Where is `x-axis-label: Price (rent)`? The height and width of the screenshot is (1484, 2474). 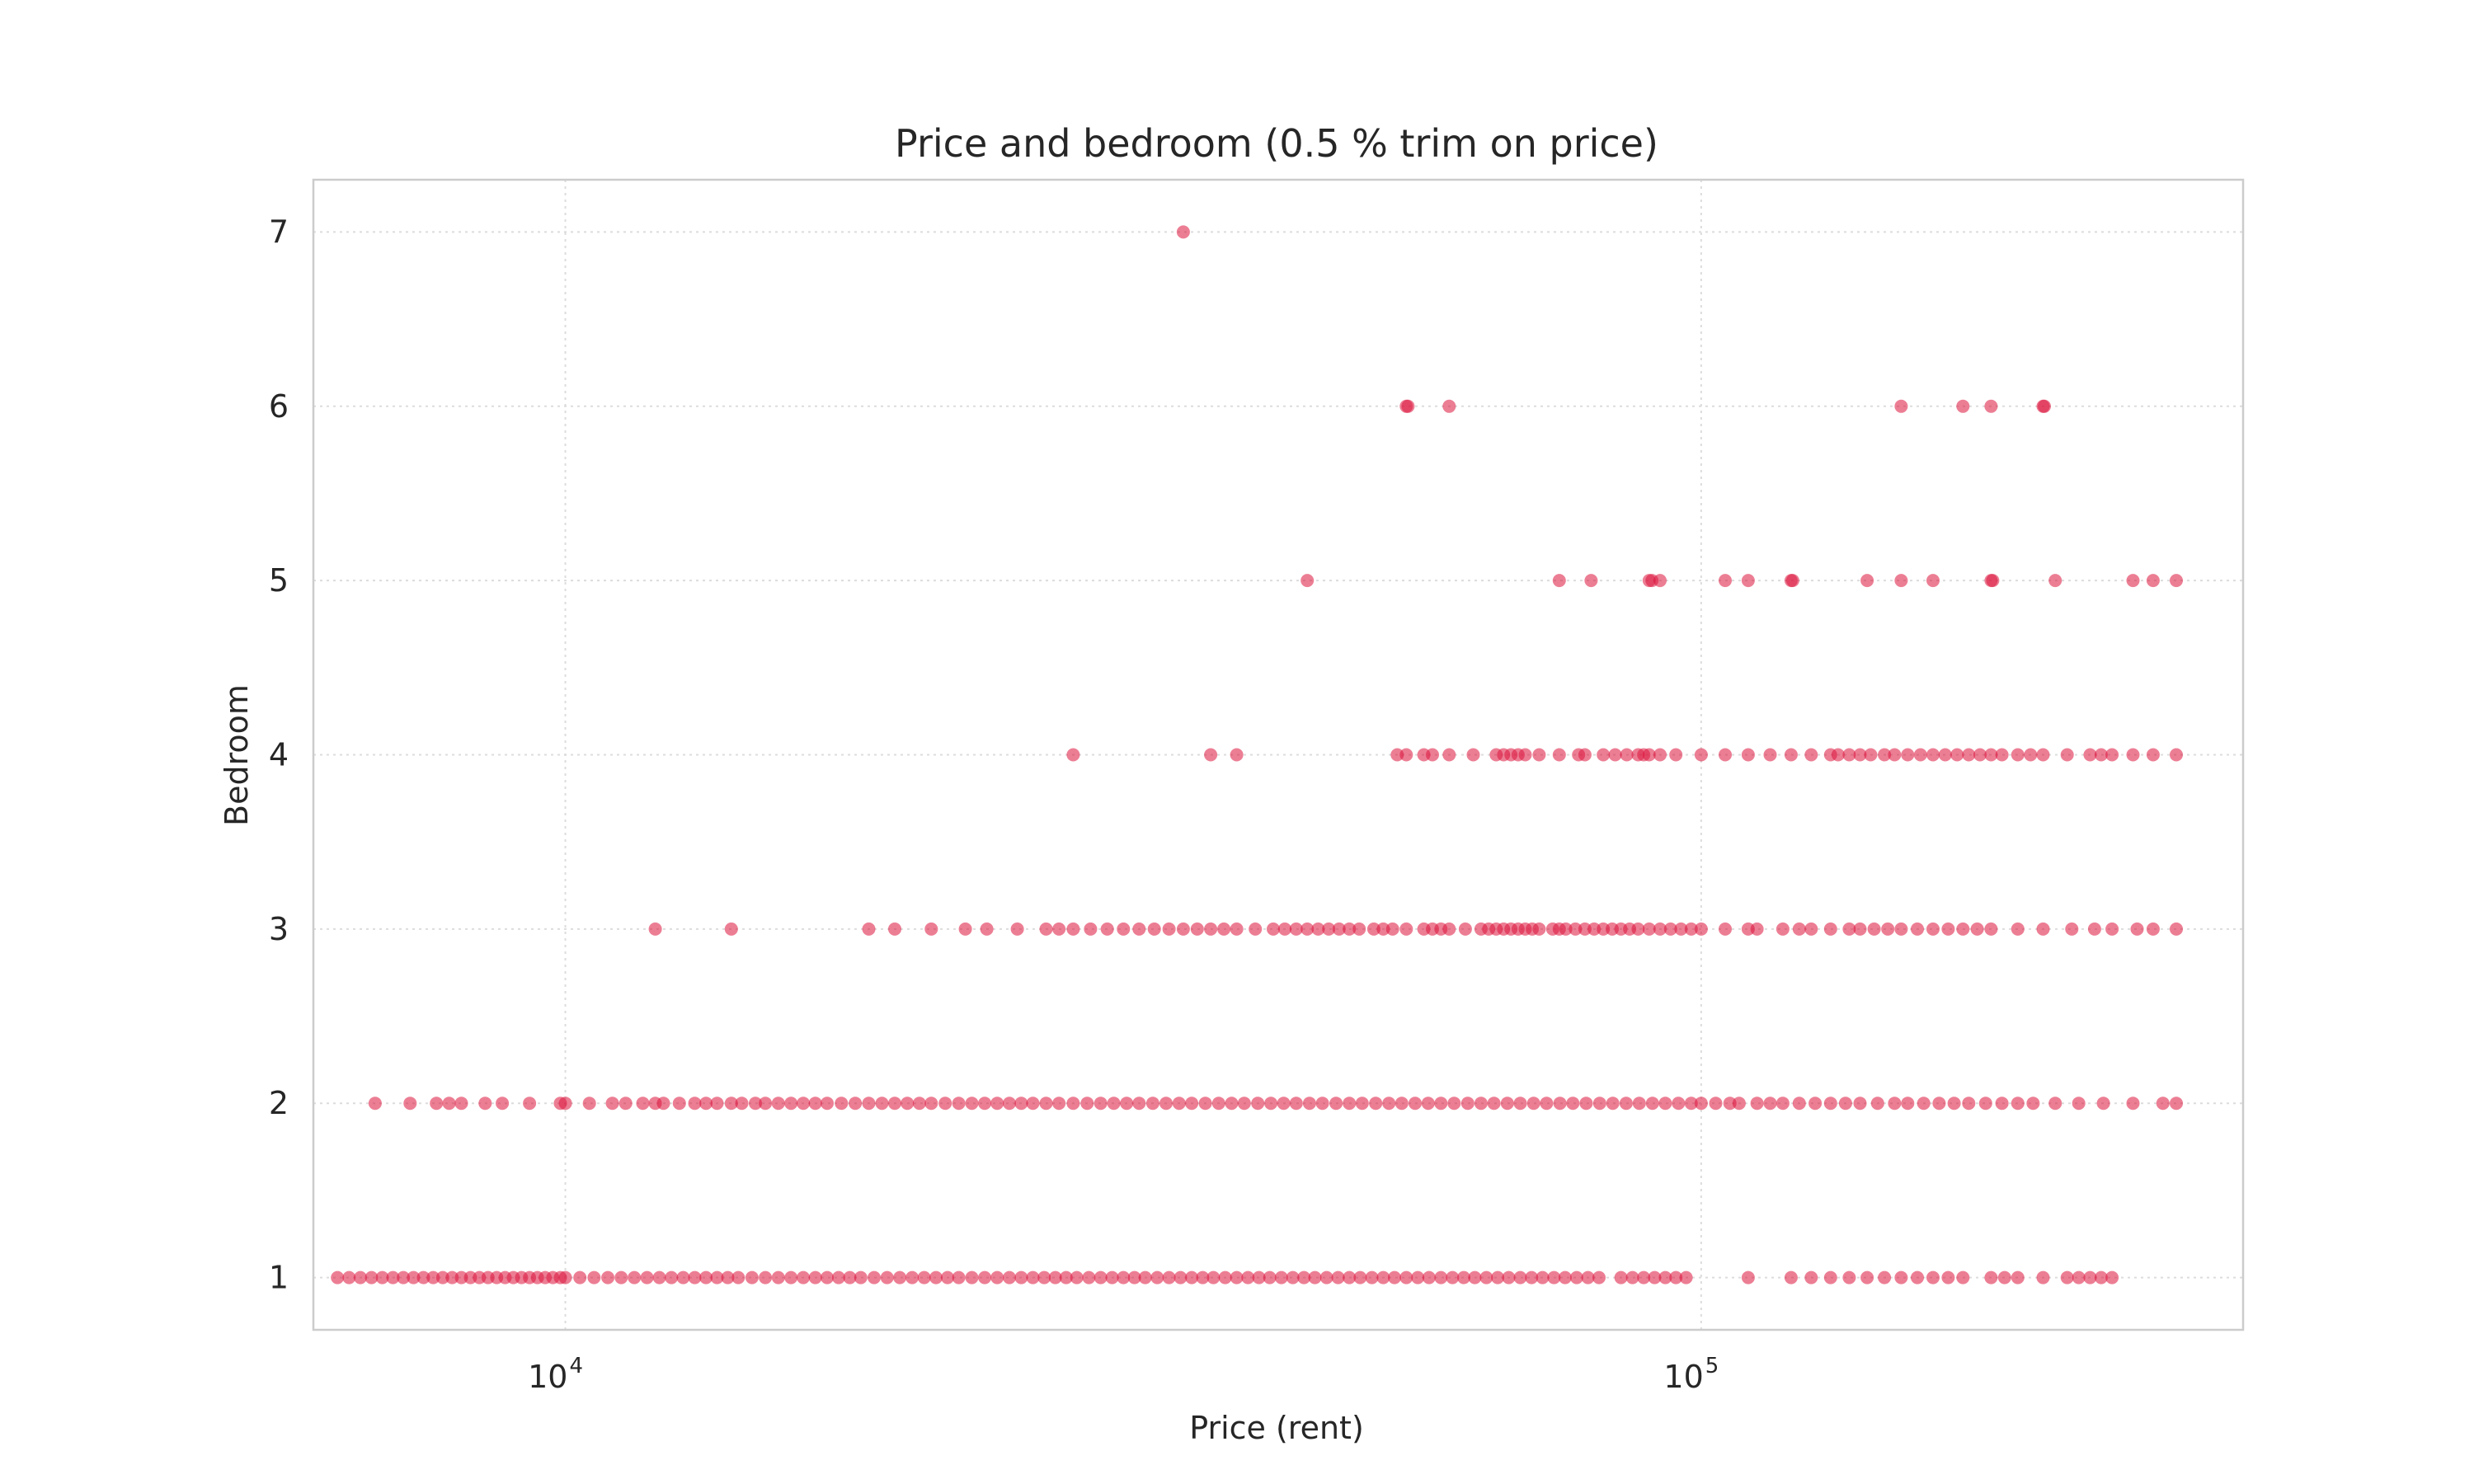
x-axis-label: Price (rent) is located at coordinates (1276, 1428).